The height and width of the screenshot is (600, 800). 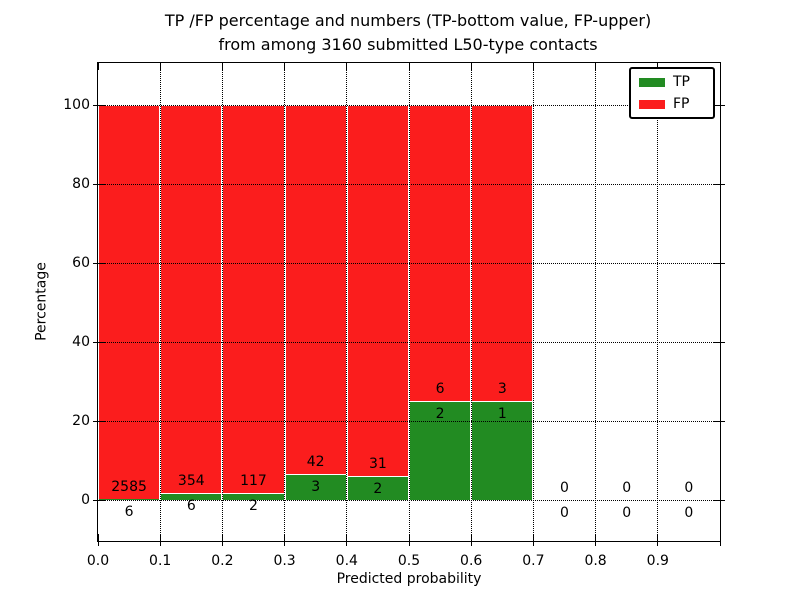 I want to click on x-tick-label: 0.3, so click(x=284, y=561).